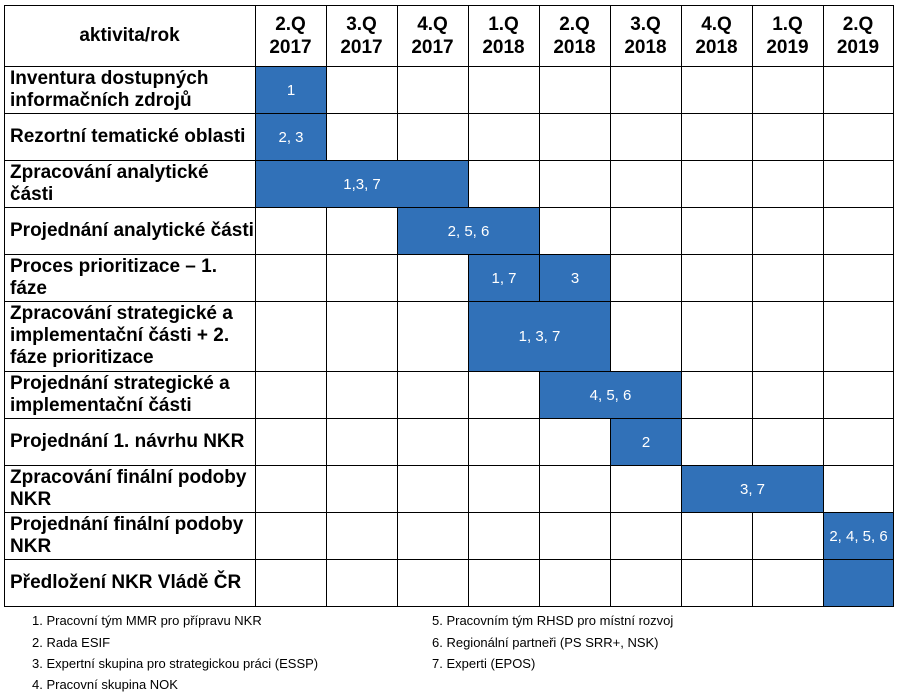 The width and height of the screenshot is (902, 698). Describe the element at coordinates (787, 47) in the screenshot. I see `year-label: 2019` at that location.